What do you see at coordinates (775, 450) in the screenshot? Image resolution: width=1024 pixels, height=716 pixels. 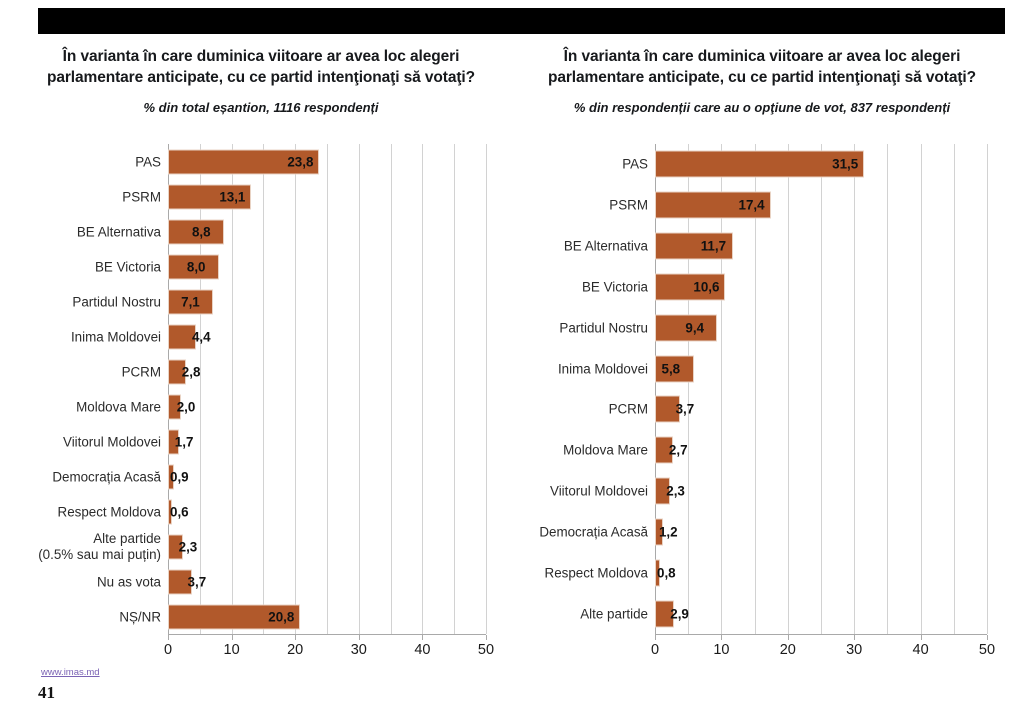 I see `chart-row: Moldova Mare 2,7` at bounding box center [775, 450].